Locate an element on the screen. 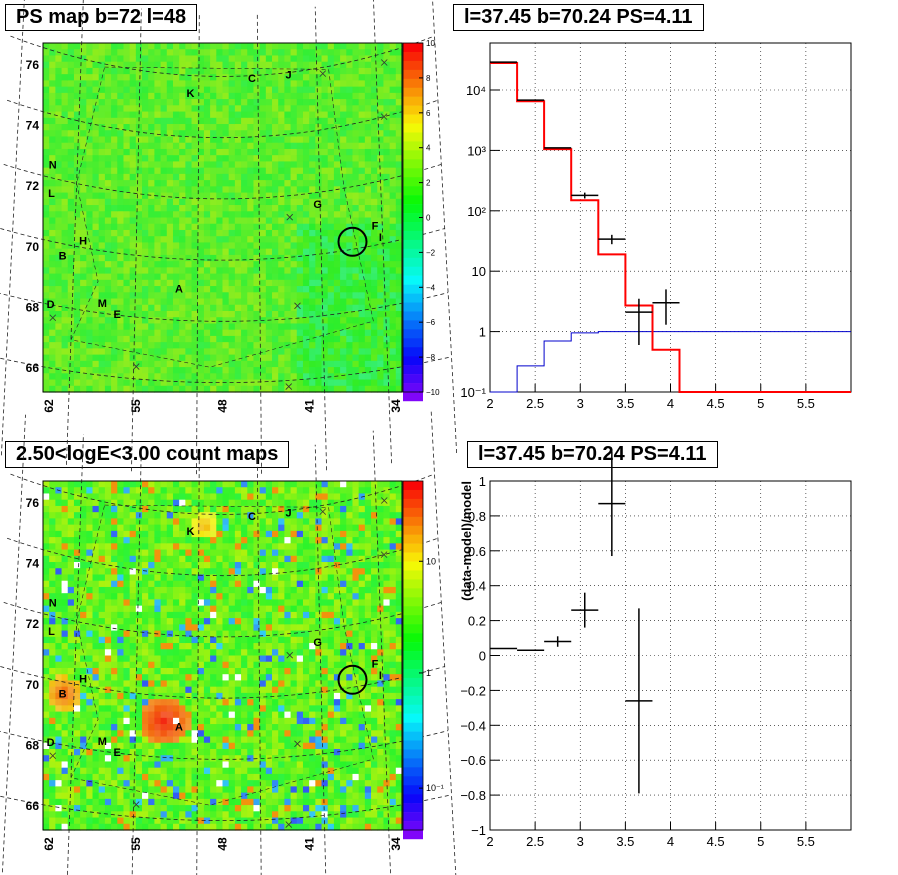 This screenshot has width=898, height=875. ps-colorbar-cell is located at coordinates (413, 271).